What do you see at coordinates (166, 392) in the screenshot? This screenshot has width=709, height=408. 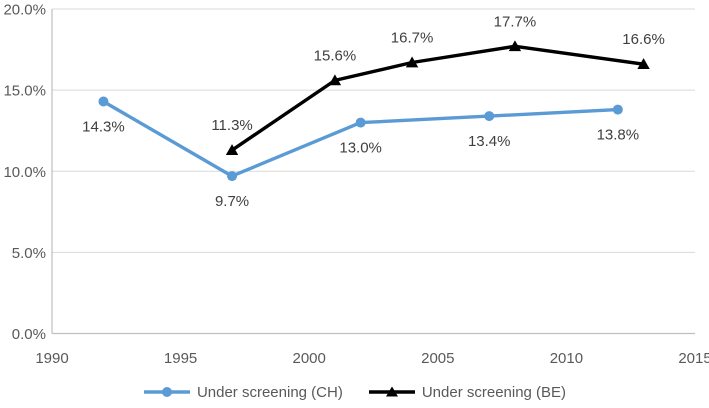 I see `legend-line-circle-icon` at bounding box center [166, 392].